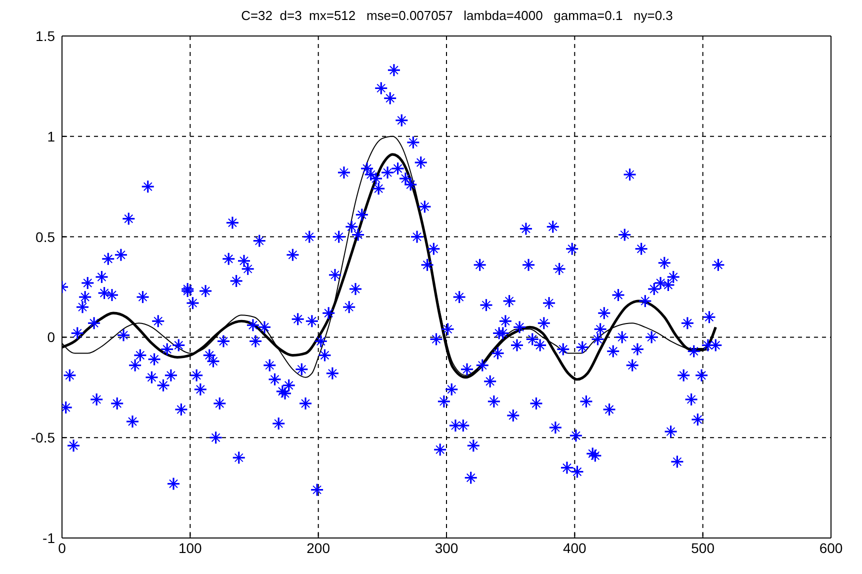 Image resolution: width=862 pixels, height=574 pixels. I want to click on x-tick-label: 200, so click(318, 548).